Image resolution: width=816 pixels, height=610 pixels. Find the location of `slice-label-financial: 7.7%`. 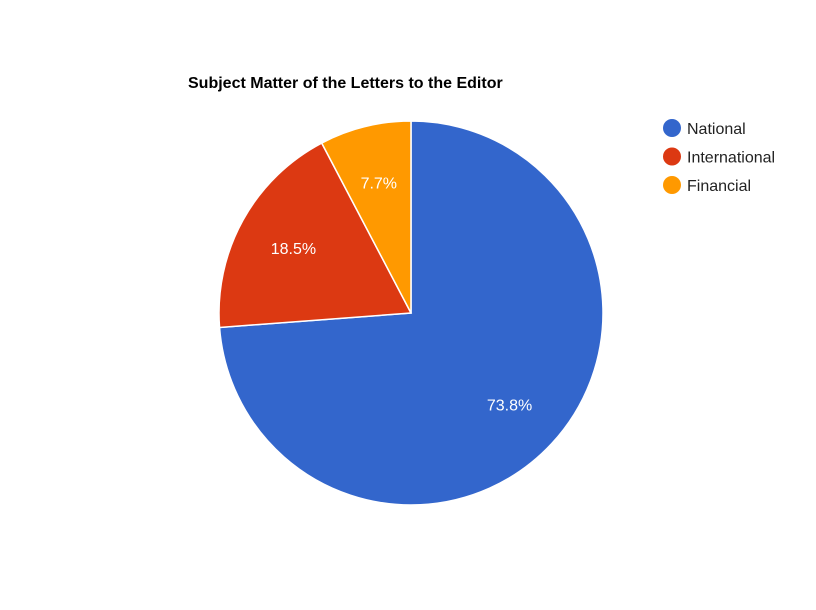

slice-label-financial: 7.7% is located at coordinates (379, 184).